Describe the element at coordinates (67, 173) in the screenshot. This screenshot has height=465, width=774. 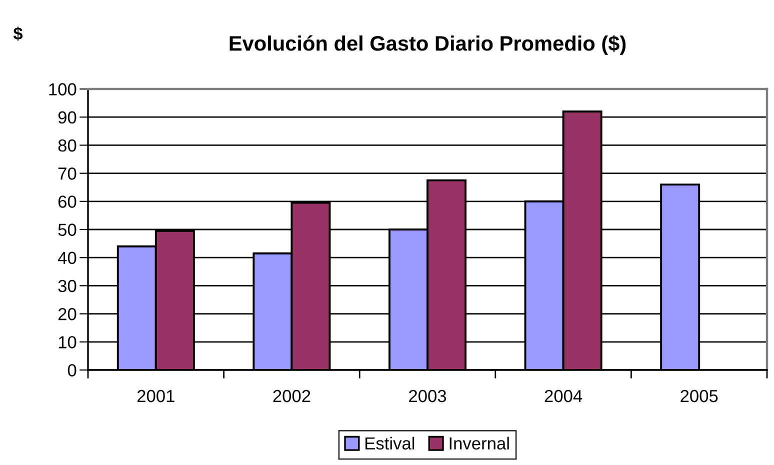
I see `y-tick-label: 70` at that location.